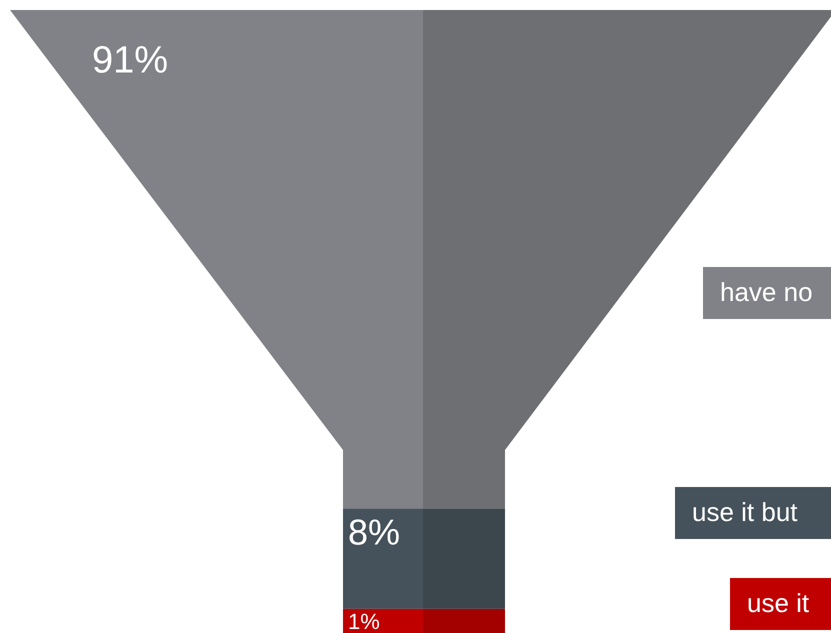  Describe the element at coordinates (766, 292) in the screenshot. I see `category-label: have no` at that location.